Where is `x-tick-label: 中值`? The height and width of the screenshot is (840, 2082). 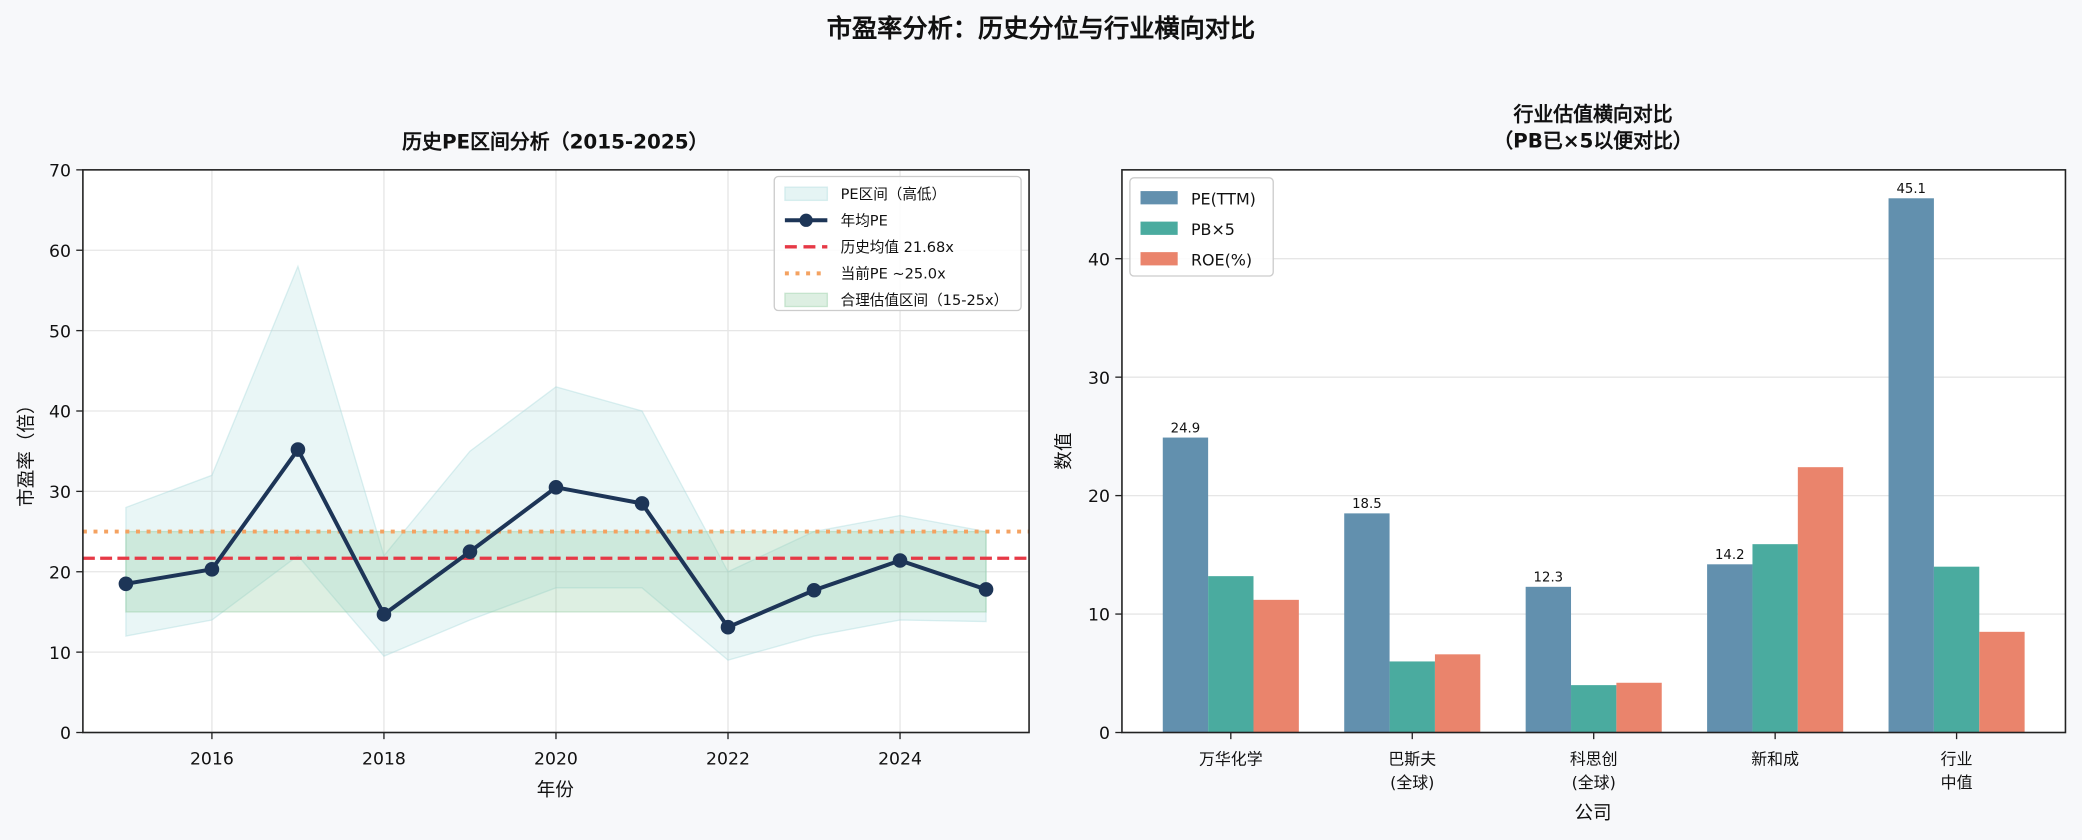 x-tick-label: 中值 is located at coordinates (1957, 782).